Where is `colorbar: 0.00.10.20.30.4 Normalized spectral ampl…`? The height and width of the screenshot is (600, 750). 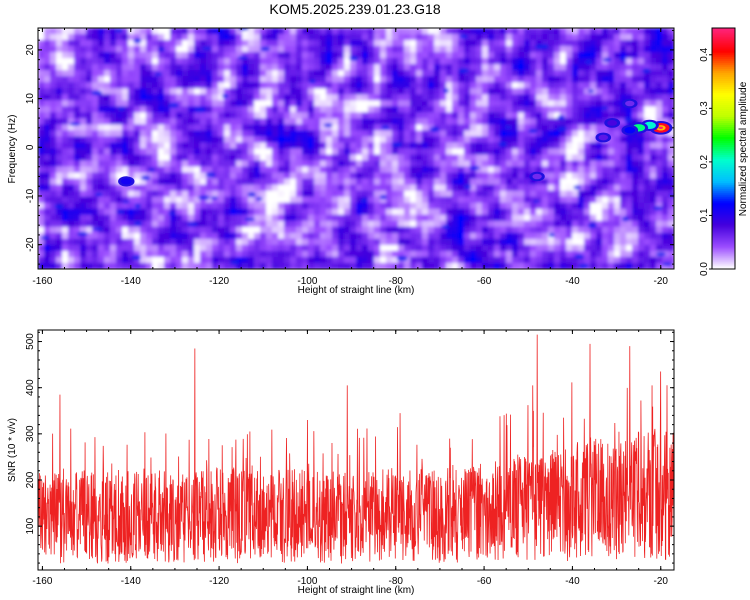
colorbar: 0.00.10.20.30.4 Normalized spectral ampl… is located at coordinates (724, 151).